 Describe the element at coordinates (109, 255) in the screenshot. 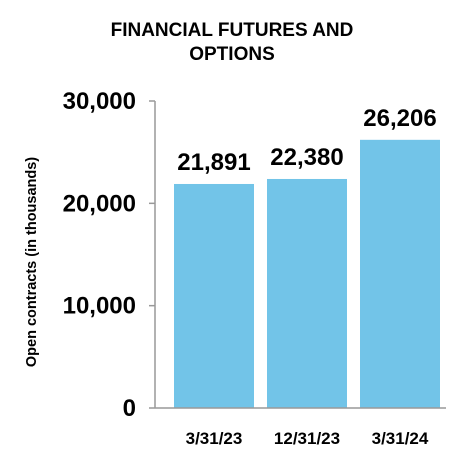

I see `y-axis-ticks: 0 10,000 20,000 30,000` at that location.